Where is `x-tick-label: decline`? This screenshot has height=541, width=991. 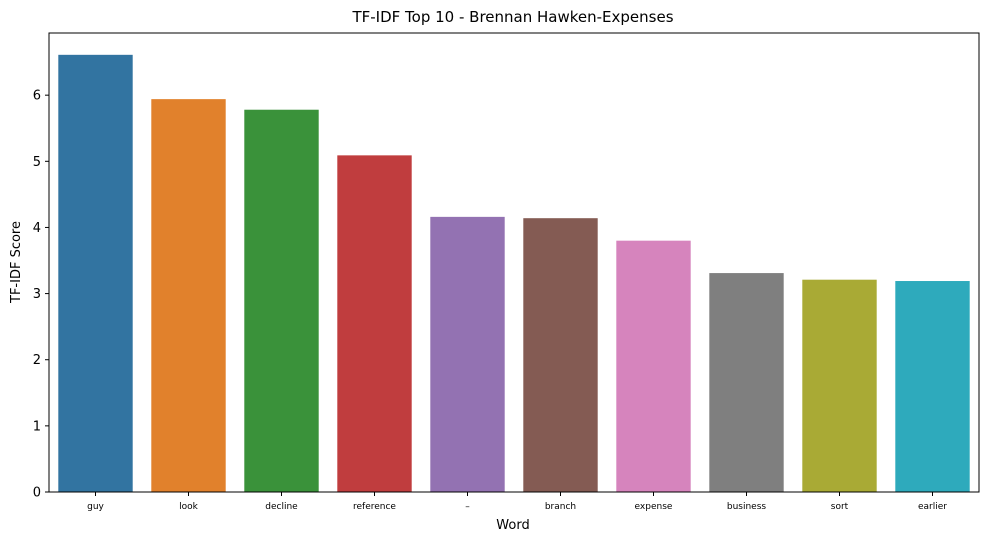
x-tick-label: decline is located at coordinates (281, 507).